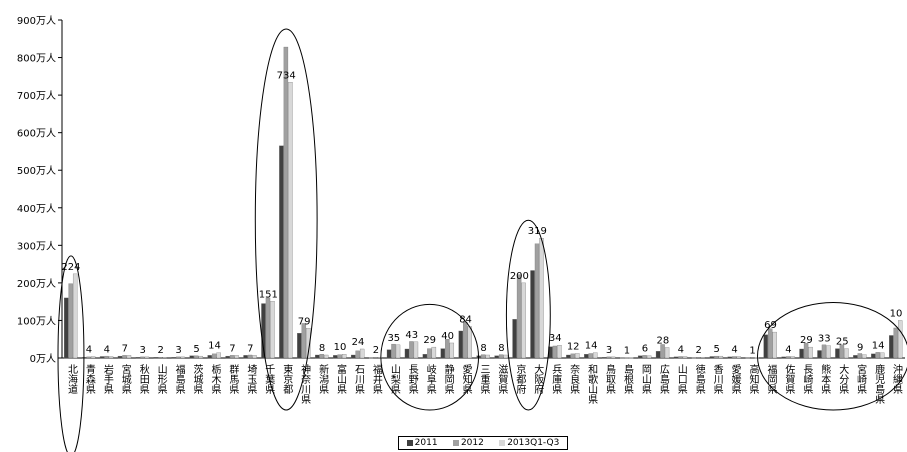  What do you see at coordinates (663, 379) in the screenshot?
I see `x-tick-label-33: 広島県` at bounding box center [663, 379].